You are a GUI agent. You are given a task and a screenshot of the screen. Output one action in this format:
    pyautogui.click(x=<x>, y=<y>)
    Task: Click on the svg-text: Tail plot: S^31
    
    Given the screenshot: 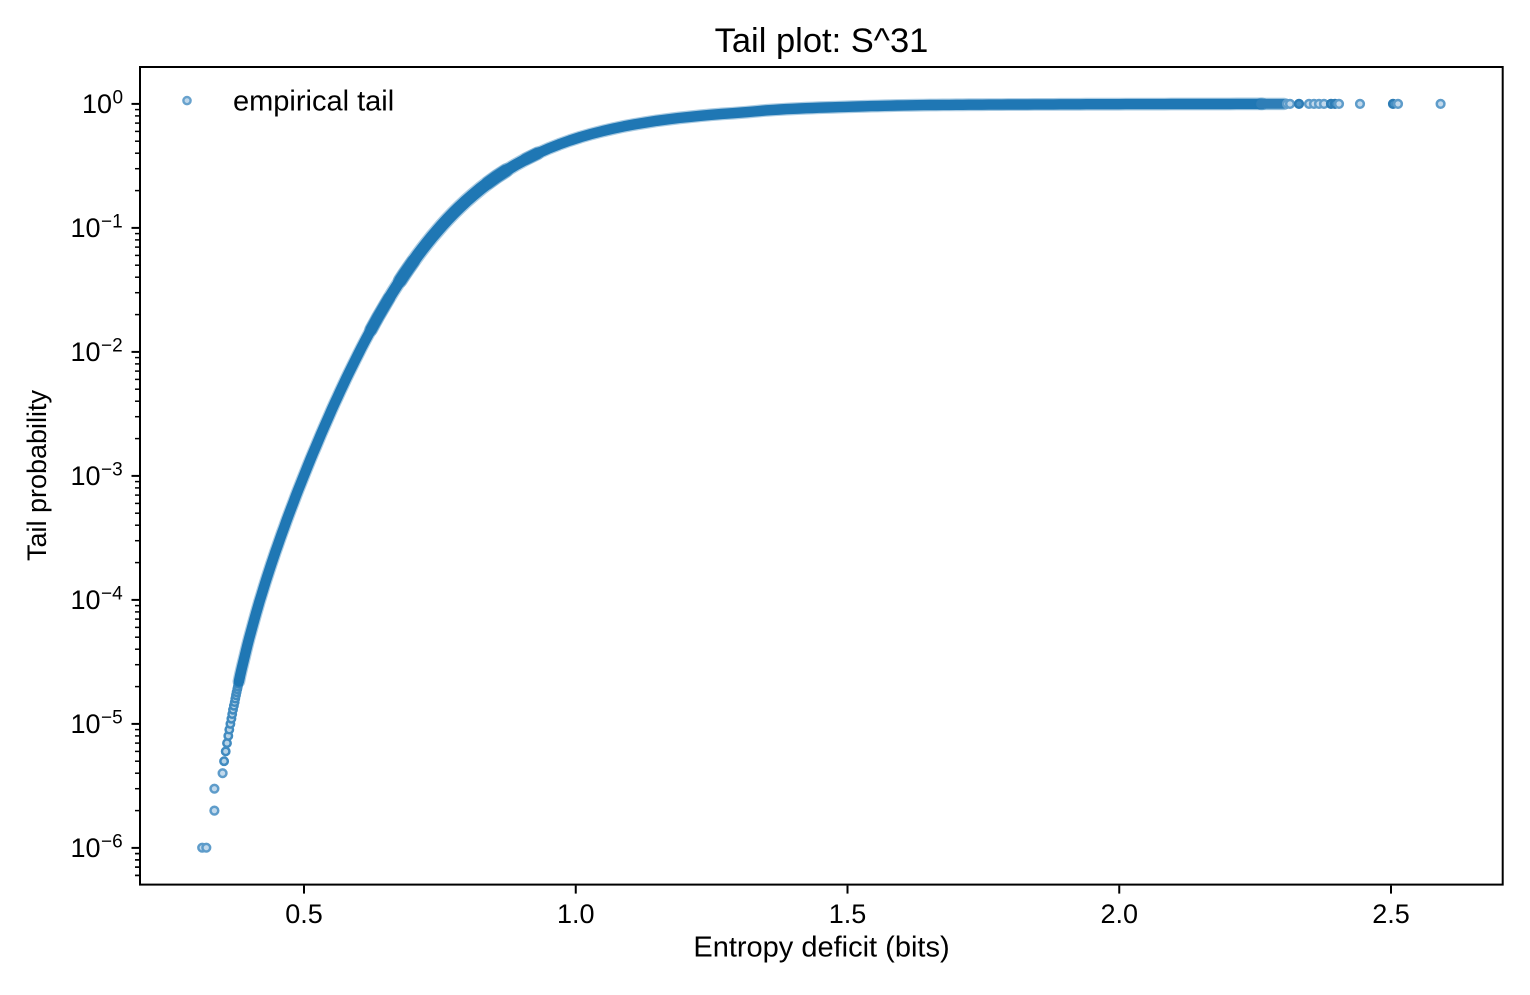 What is the action you would take?
    pyautogui.click(x=822, y=41)
    